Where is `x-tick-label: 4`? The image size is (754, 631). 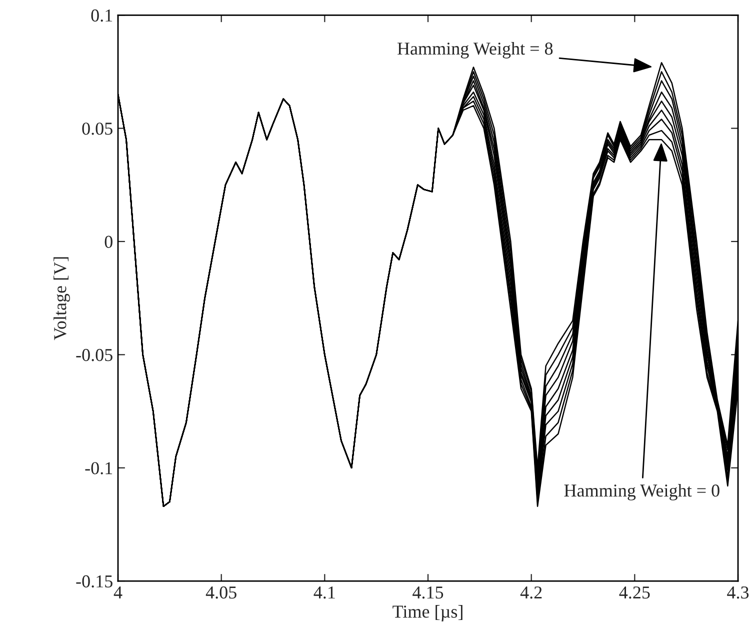
x-tick-label: 4 is located at coordinates (118, 592).